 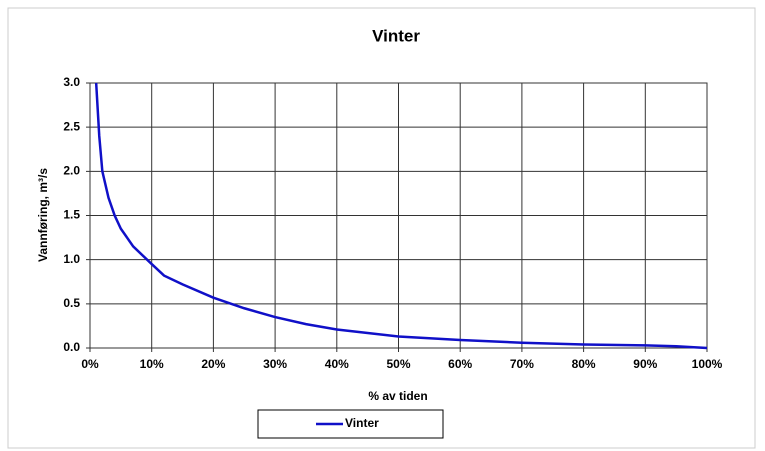 I want to click on x-axis-label: % av tiden, so click(x=397, y=396).